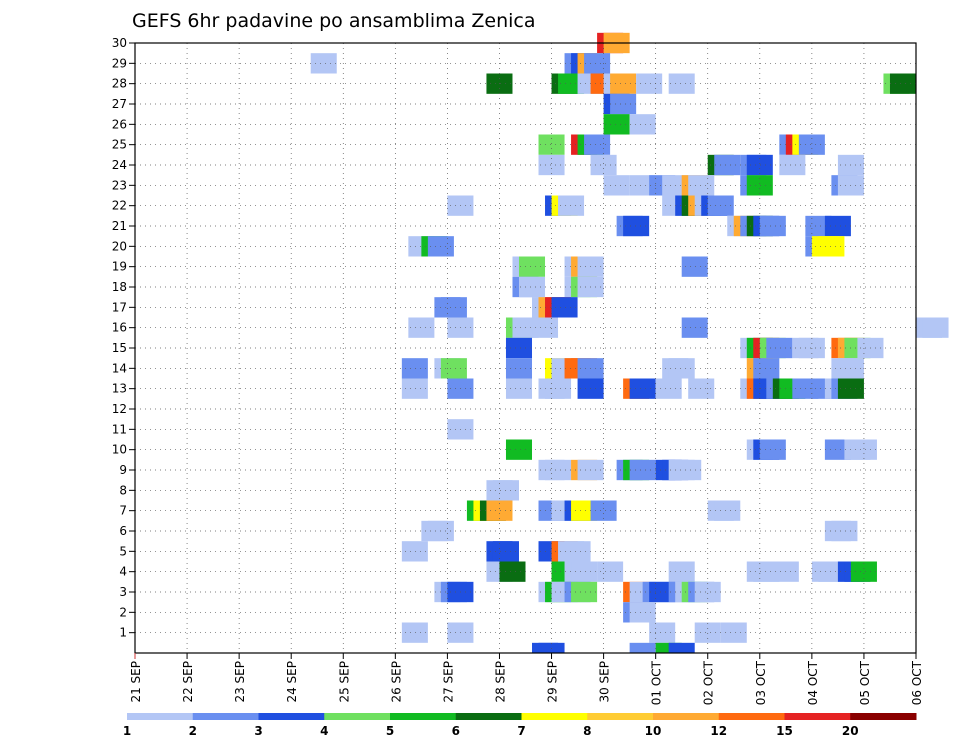 The image size is (960, 742). What do you see at coordinates (123, 470) in the screenshot?
I see `y-tick-label: 9` at bounding box center [123, 470].